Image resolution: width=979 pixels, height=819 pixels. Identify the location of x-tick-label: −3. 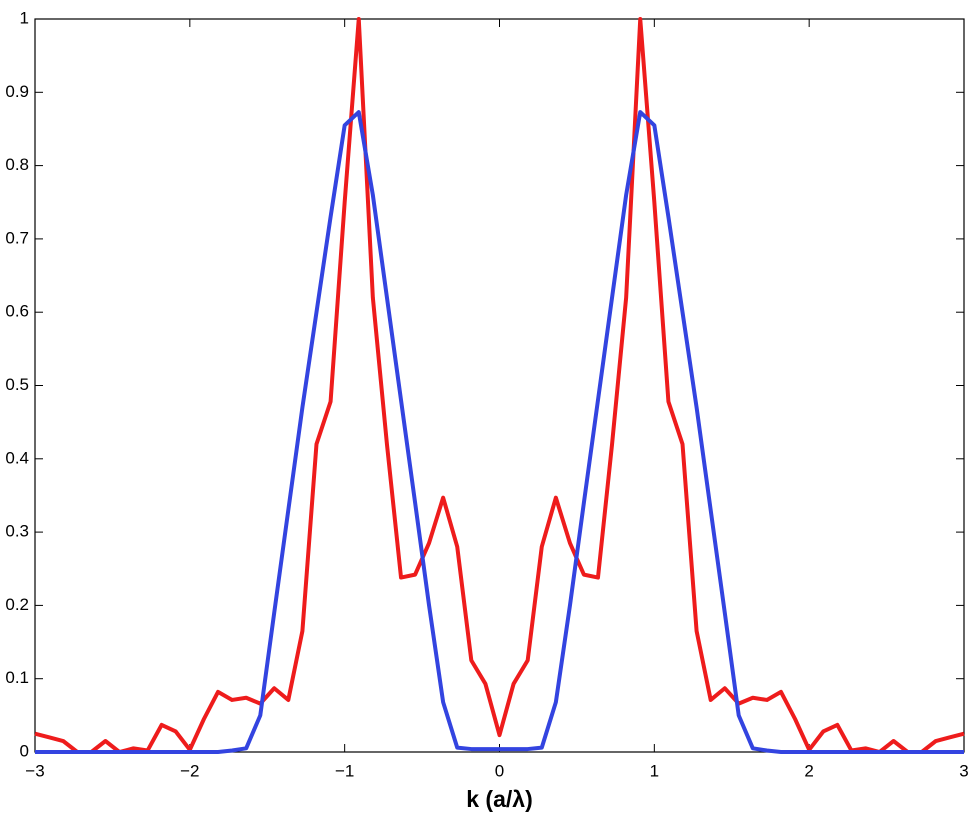
(34, 770).